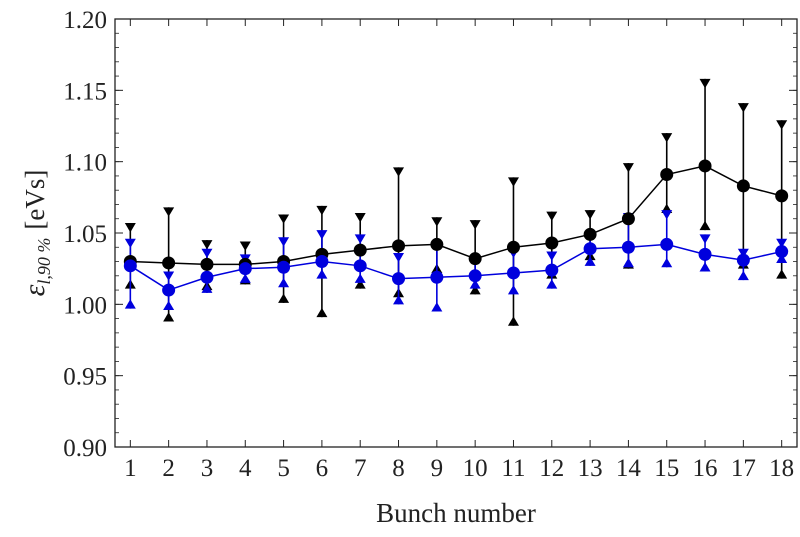 The image size is (800, 537). I want to click on x-tick-label: 9, so click(437, 468).